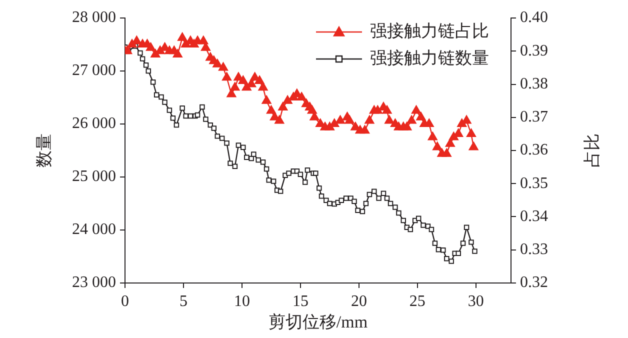 Image resolution: width=628 pixels, height=338 pixels. What do you see at coordinates (534, 183) in the screenshot?
I see `y2-tick-label: 0.35` at bounding box center [534, 183].